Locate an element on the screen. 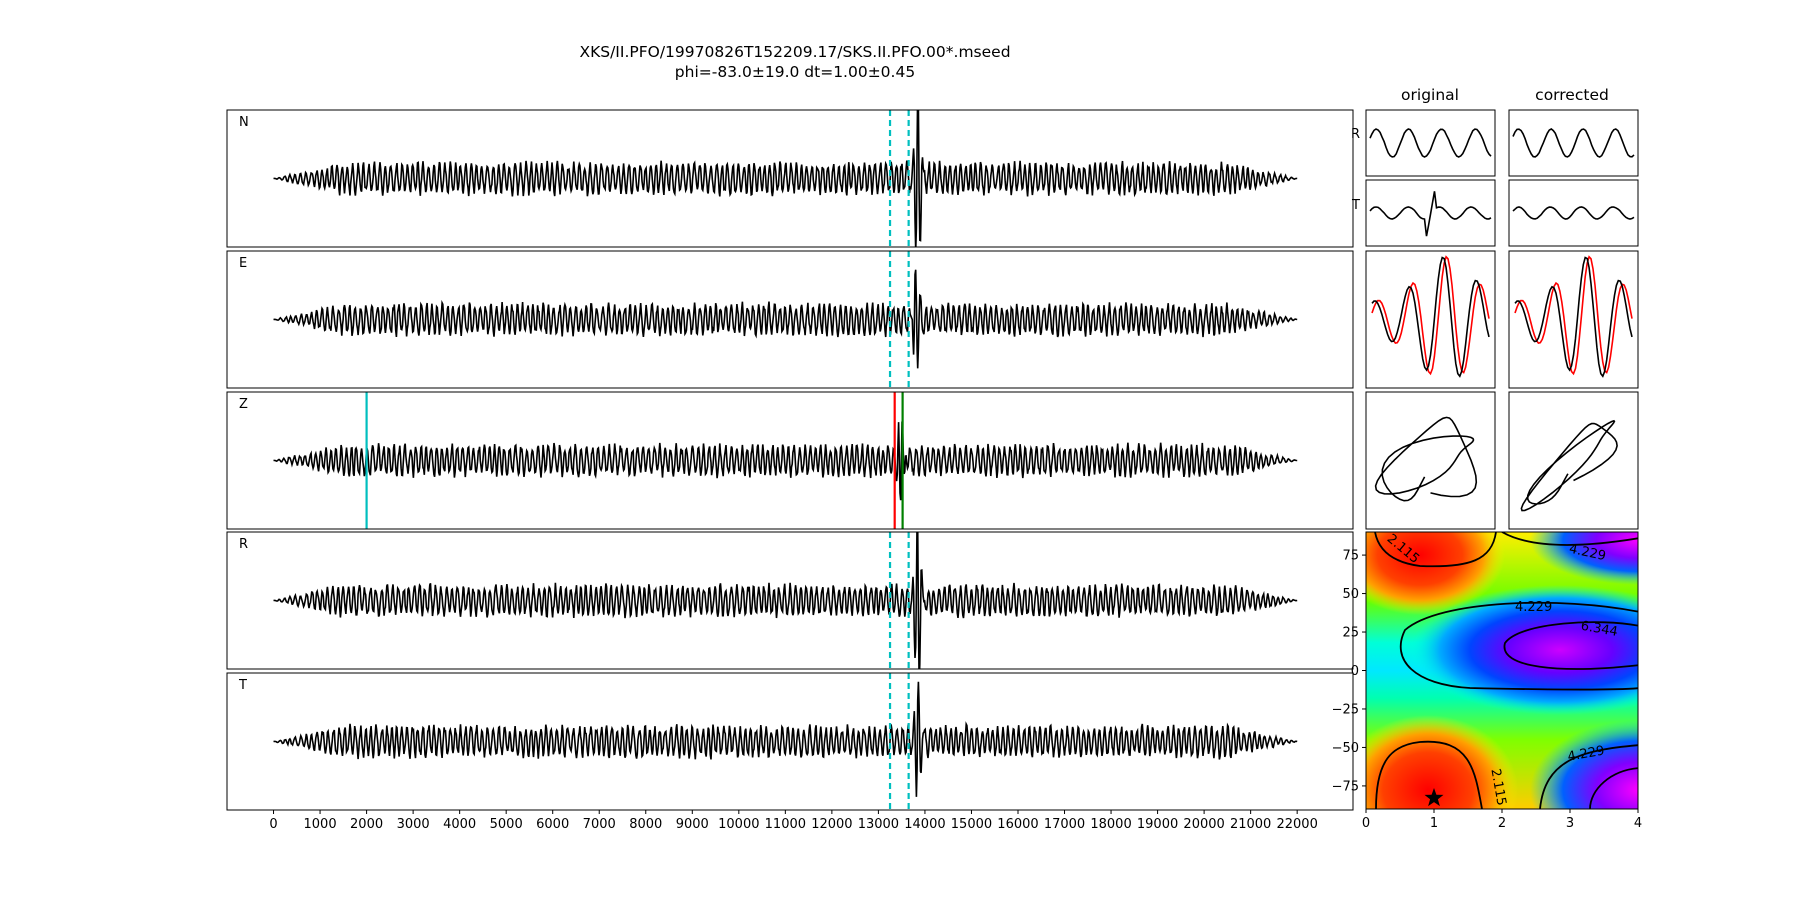 The image size is (1800, 900). component-row-label: R is located at coordinates (1355, 134).